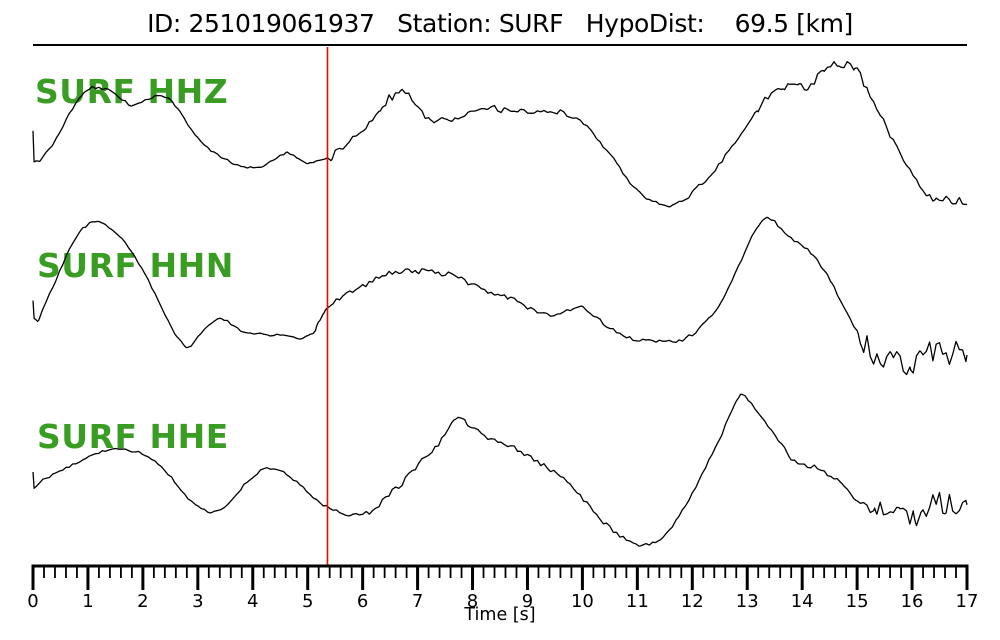 This screenshot has height=640, width=1000. Describe the element at coordinates (252, 601) in the screenshot. I see `axis-tick-label: 4` at that location.